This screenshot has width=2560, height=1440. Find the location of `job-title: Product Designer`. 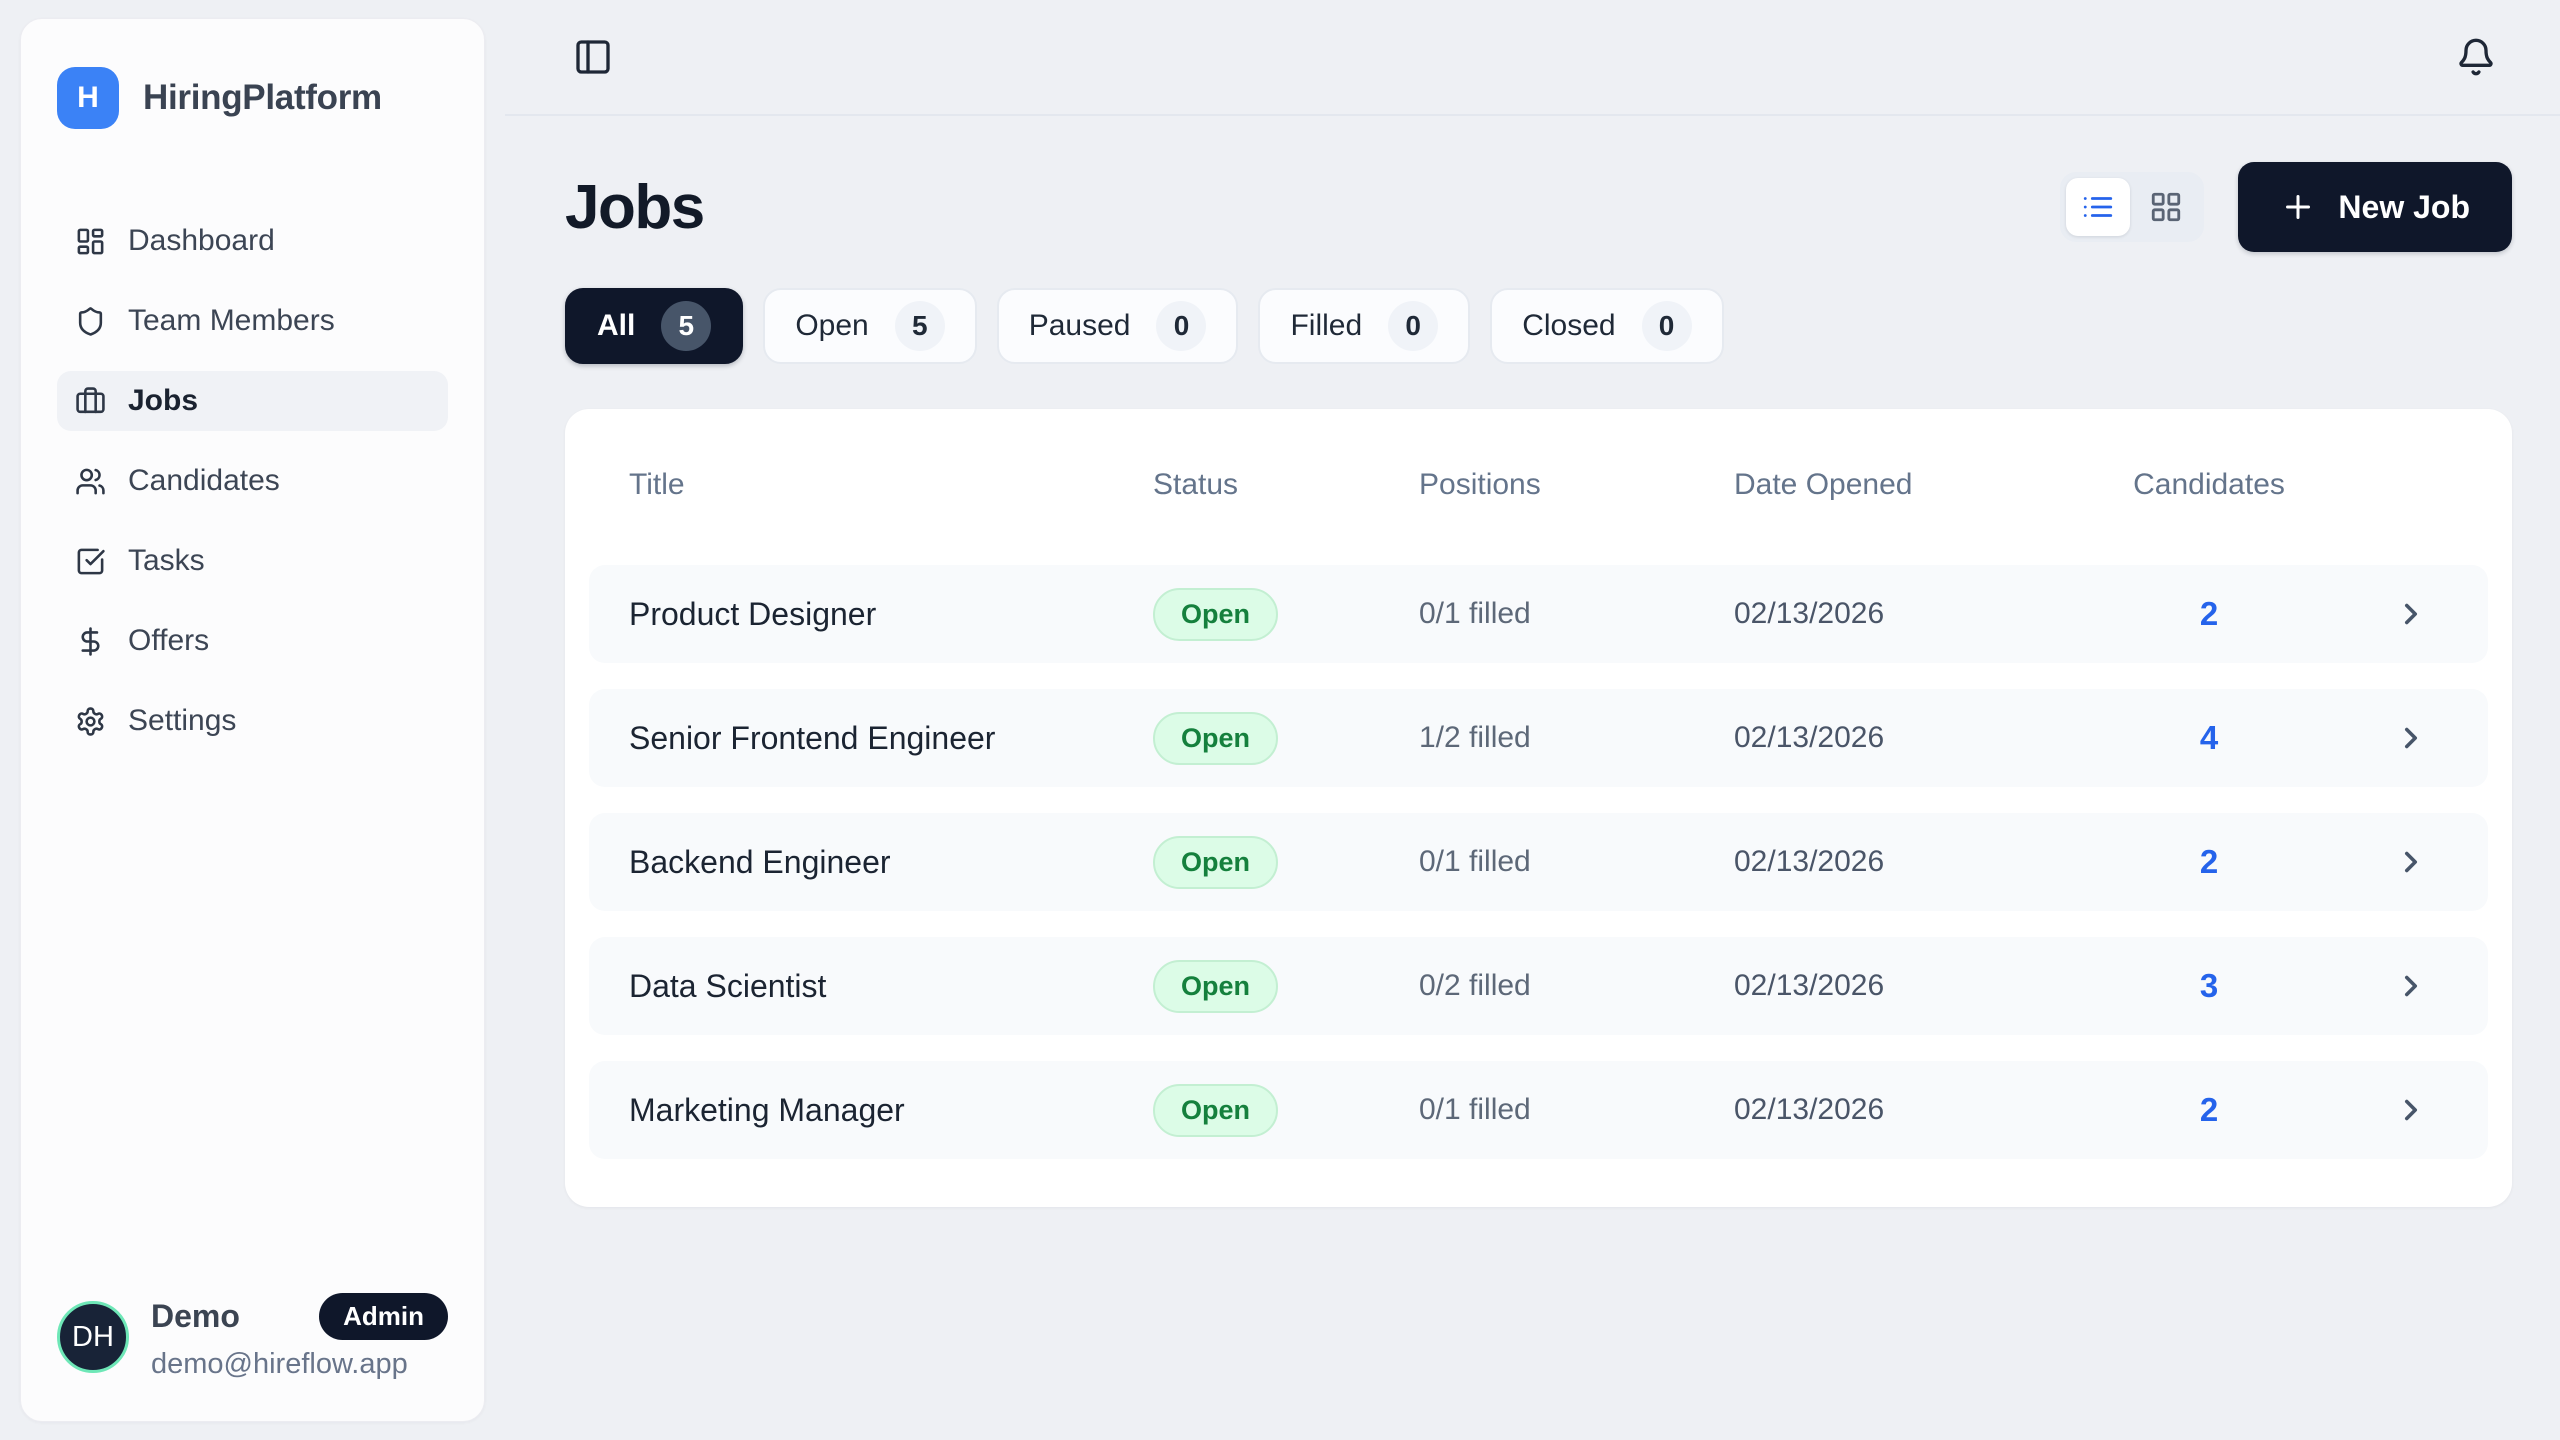

job-title: Product Designer is located at coordinates (753, 613).